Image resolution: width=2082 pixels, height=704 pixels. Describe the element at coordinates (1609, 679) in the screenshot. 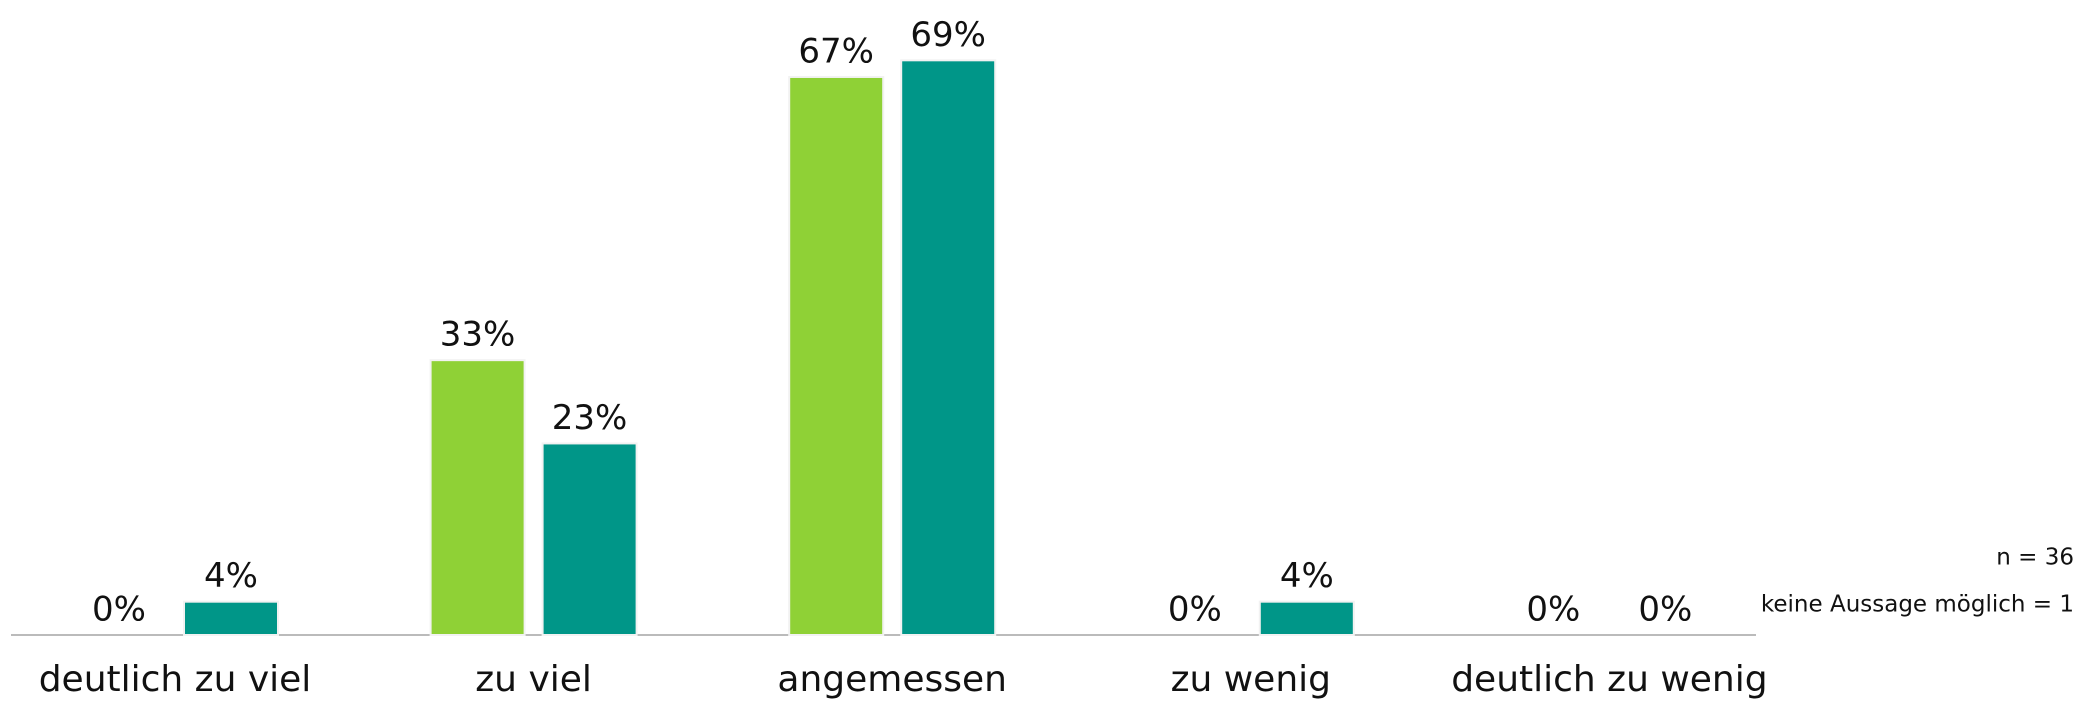

I see `x-tick-label: deutlich zu wenig` at that location.